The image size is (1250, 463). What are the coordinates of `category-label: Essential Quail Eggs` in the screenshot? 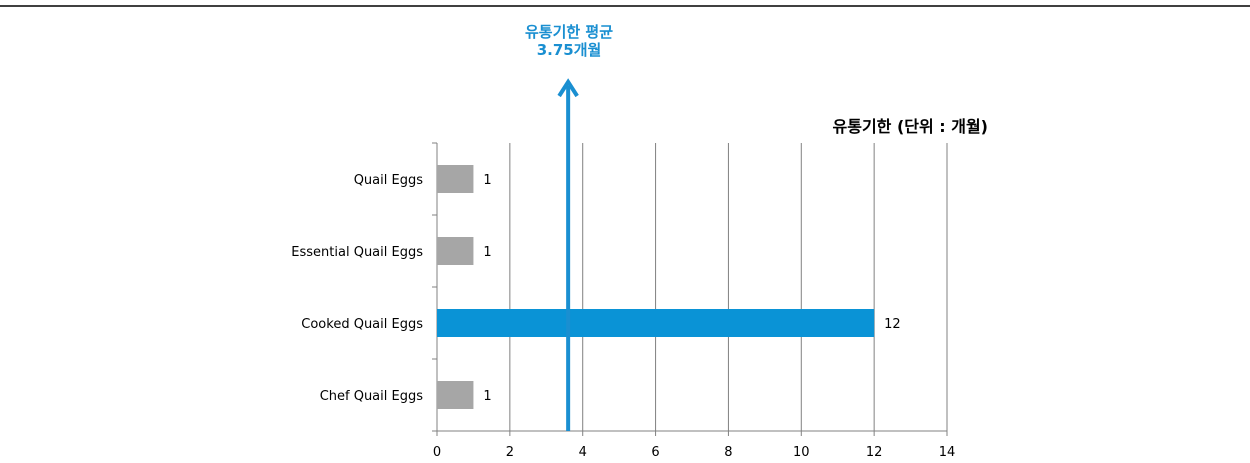 It's located at (357, 252).